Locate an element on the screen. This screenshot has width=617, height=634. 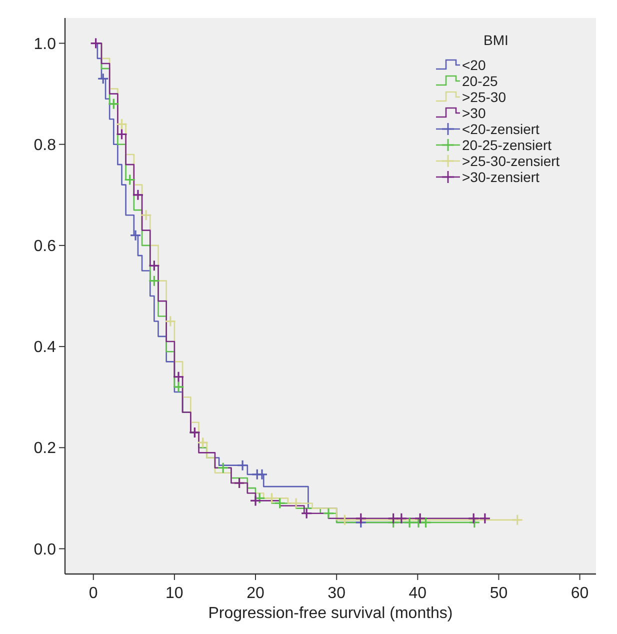
y-tick-label: 0.0 is located at coordinates (45, 549).